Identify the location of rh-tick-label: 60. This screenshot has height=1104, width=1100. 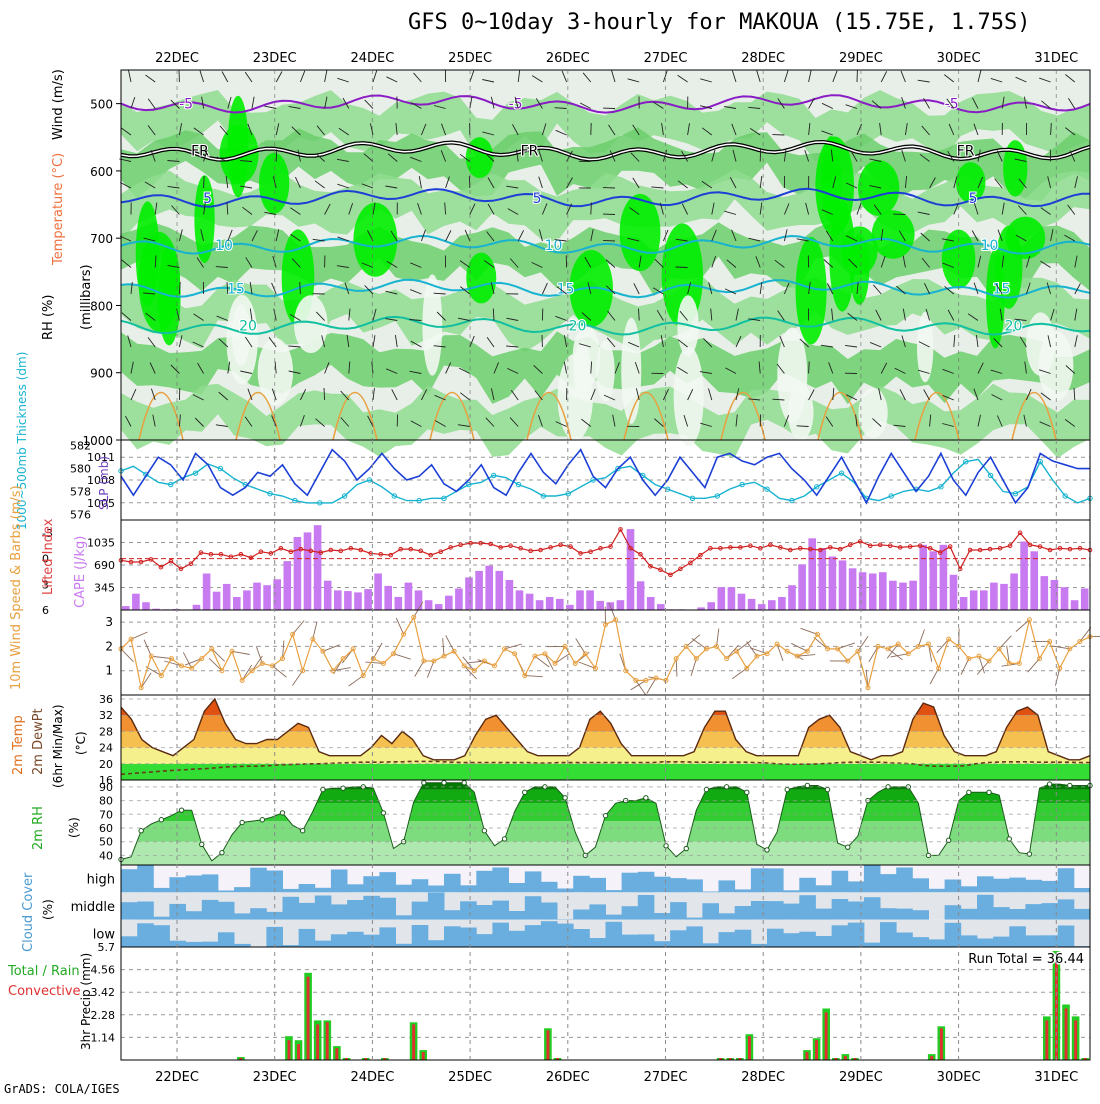
(106, 828).